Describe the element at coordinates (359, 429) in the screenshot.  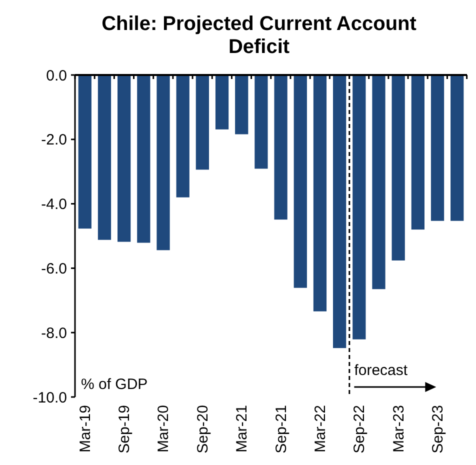
I see `x-tick-label: Sep-22` at that location.